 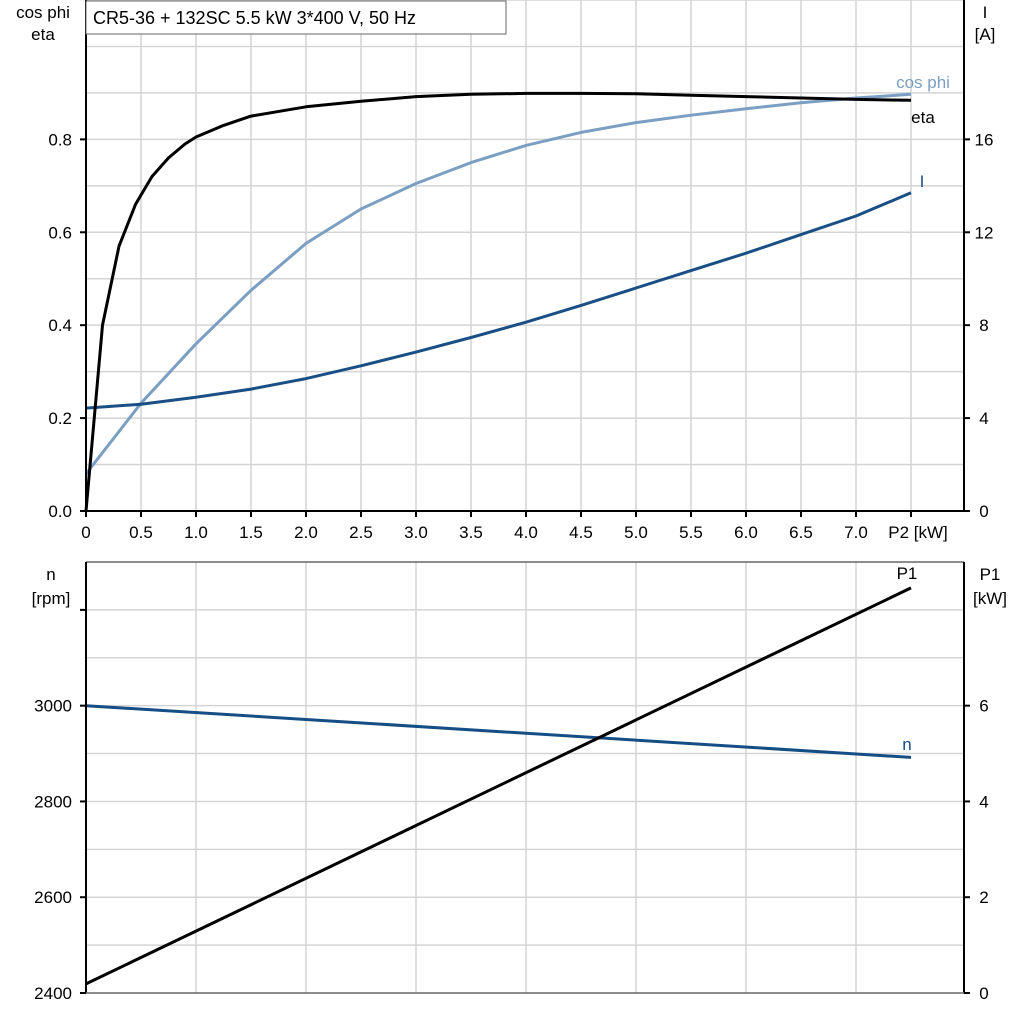 What do you see at coordinates (50, 574) in the screenshot?
I see `bottom-left-axis-label-1: n` at bounding box center [50, 574].